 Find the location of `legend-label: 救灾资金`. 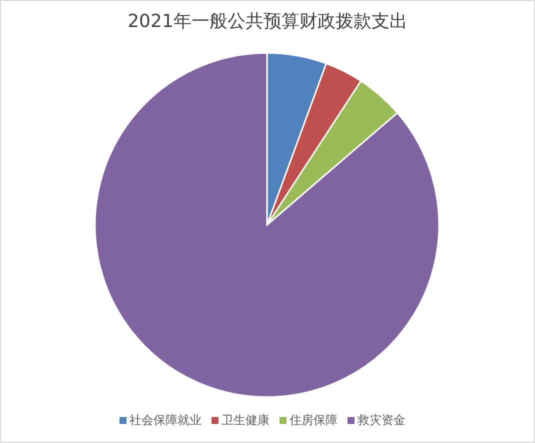

legend-label: 救灾资金 is located at coordinates (381, 420).